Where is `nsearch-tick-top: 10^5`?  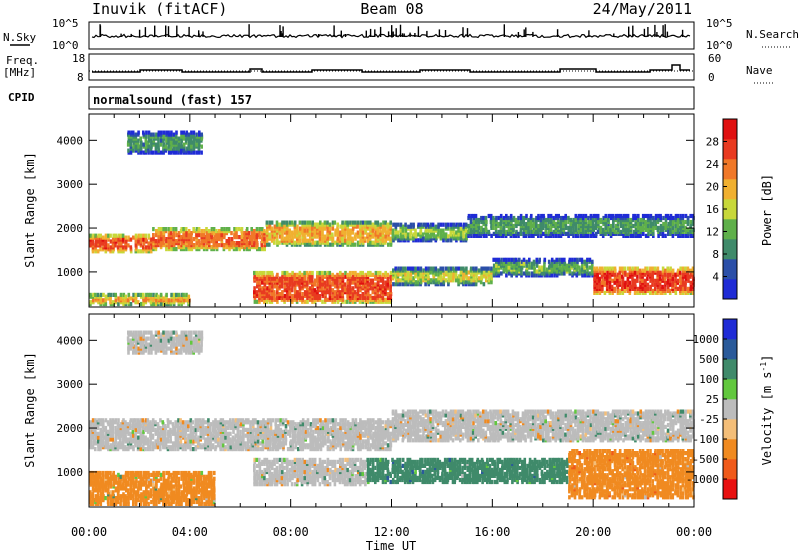
nsearch-tick-top: 10^5 is located at coordinates (719, 23).